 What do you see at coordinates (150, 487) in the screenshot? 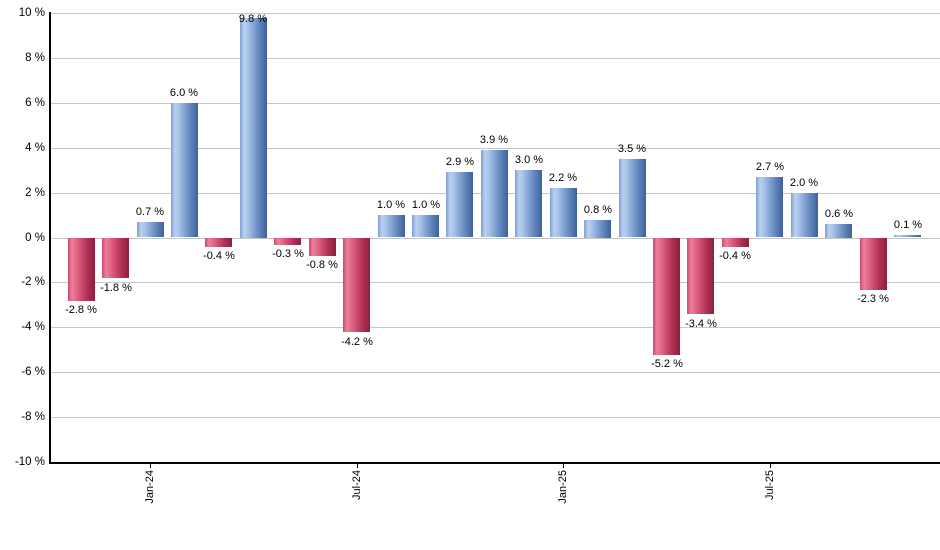
I see `x-tick-label: Jan-24` at bounding box center [150, 487].